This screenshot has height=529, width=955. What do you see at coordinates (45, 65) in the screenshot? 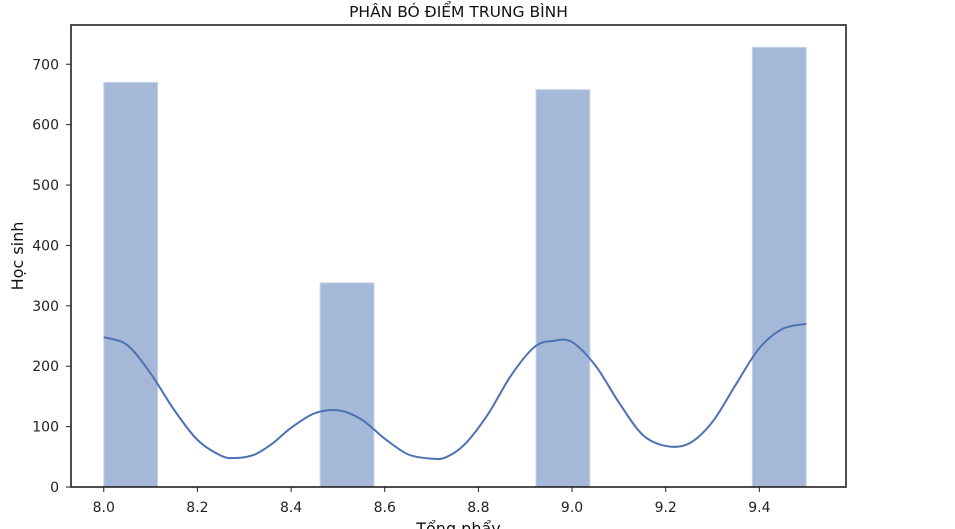
I see `y-tick-label: 700` at bounding box center [45, 65].